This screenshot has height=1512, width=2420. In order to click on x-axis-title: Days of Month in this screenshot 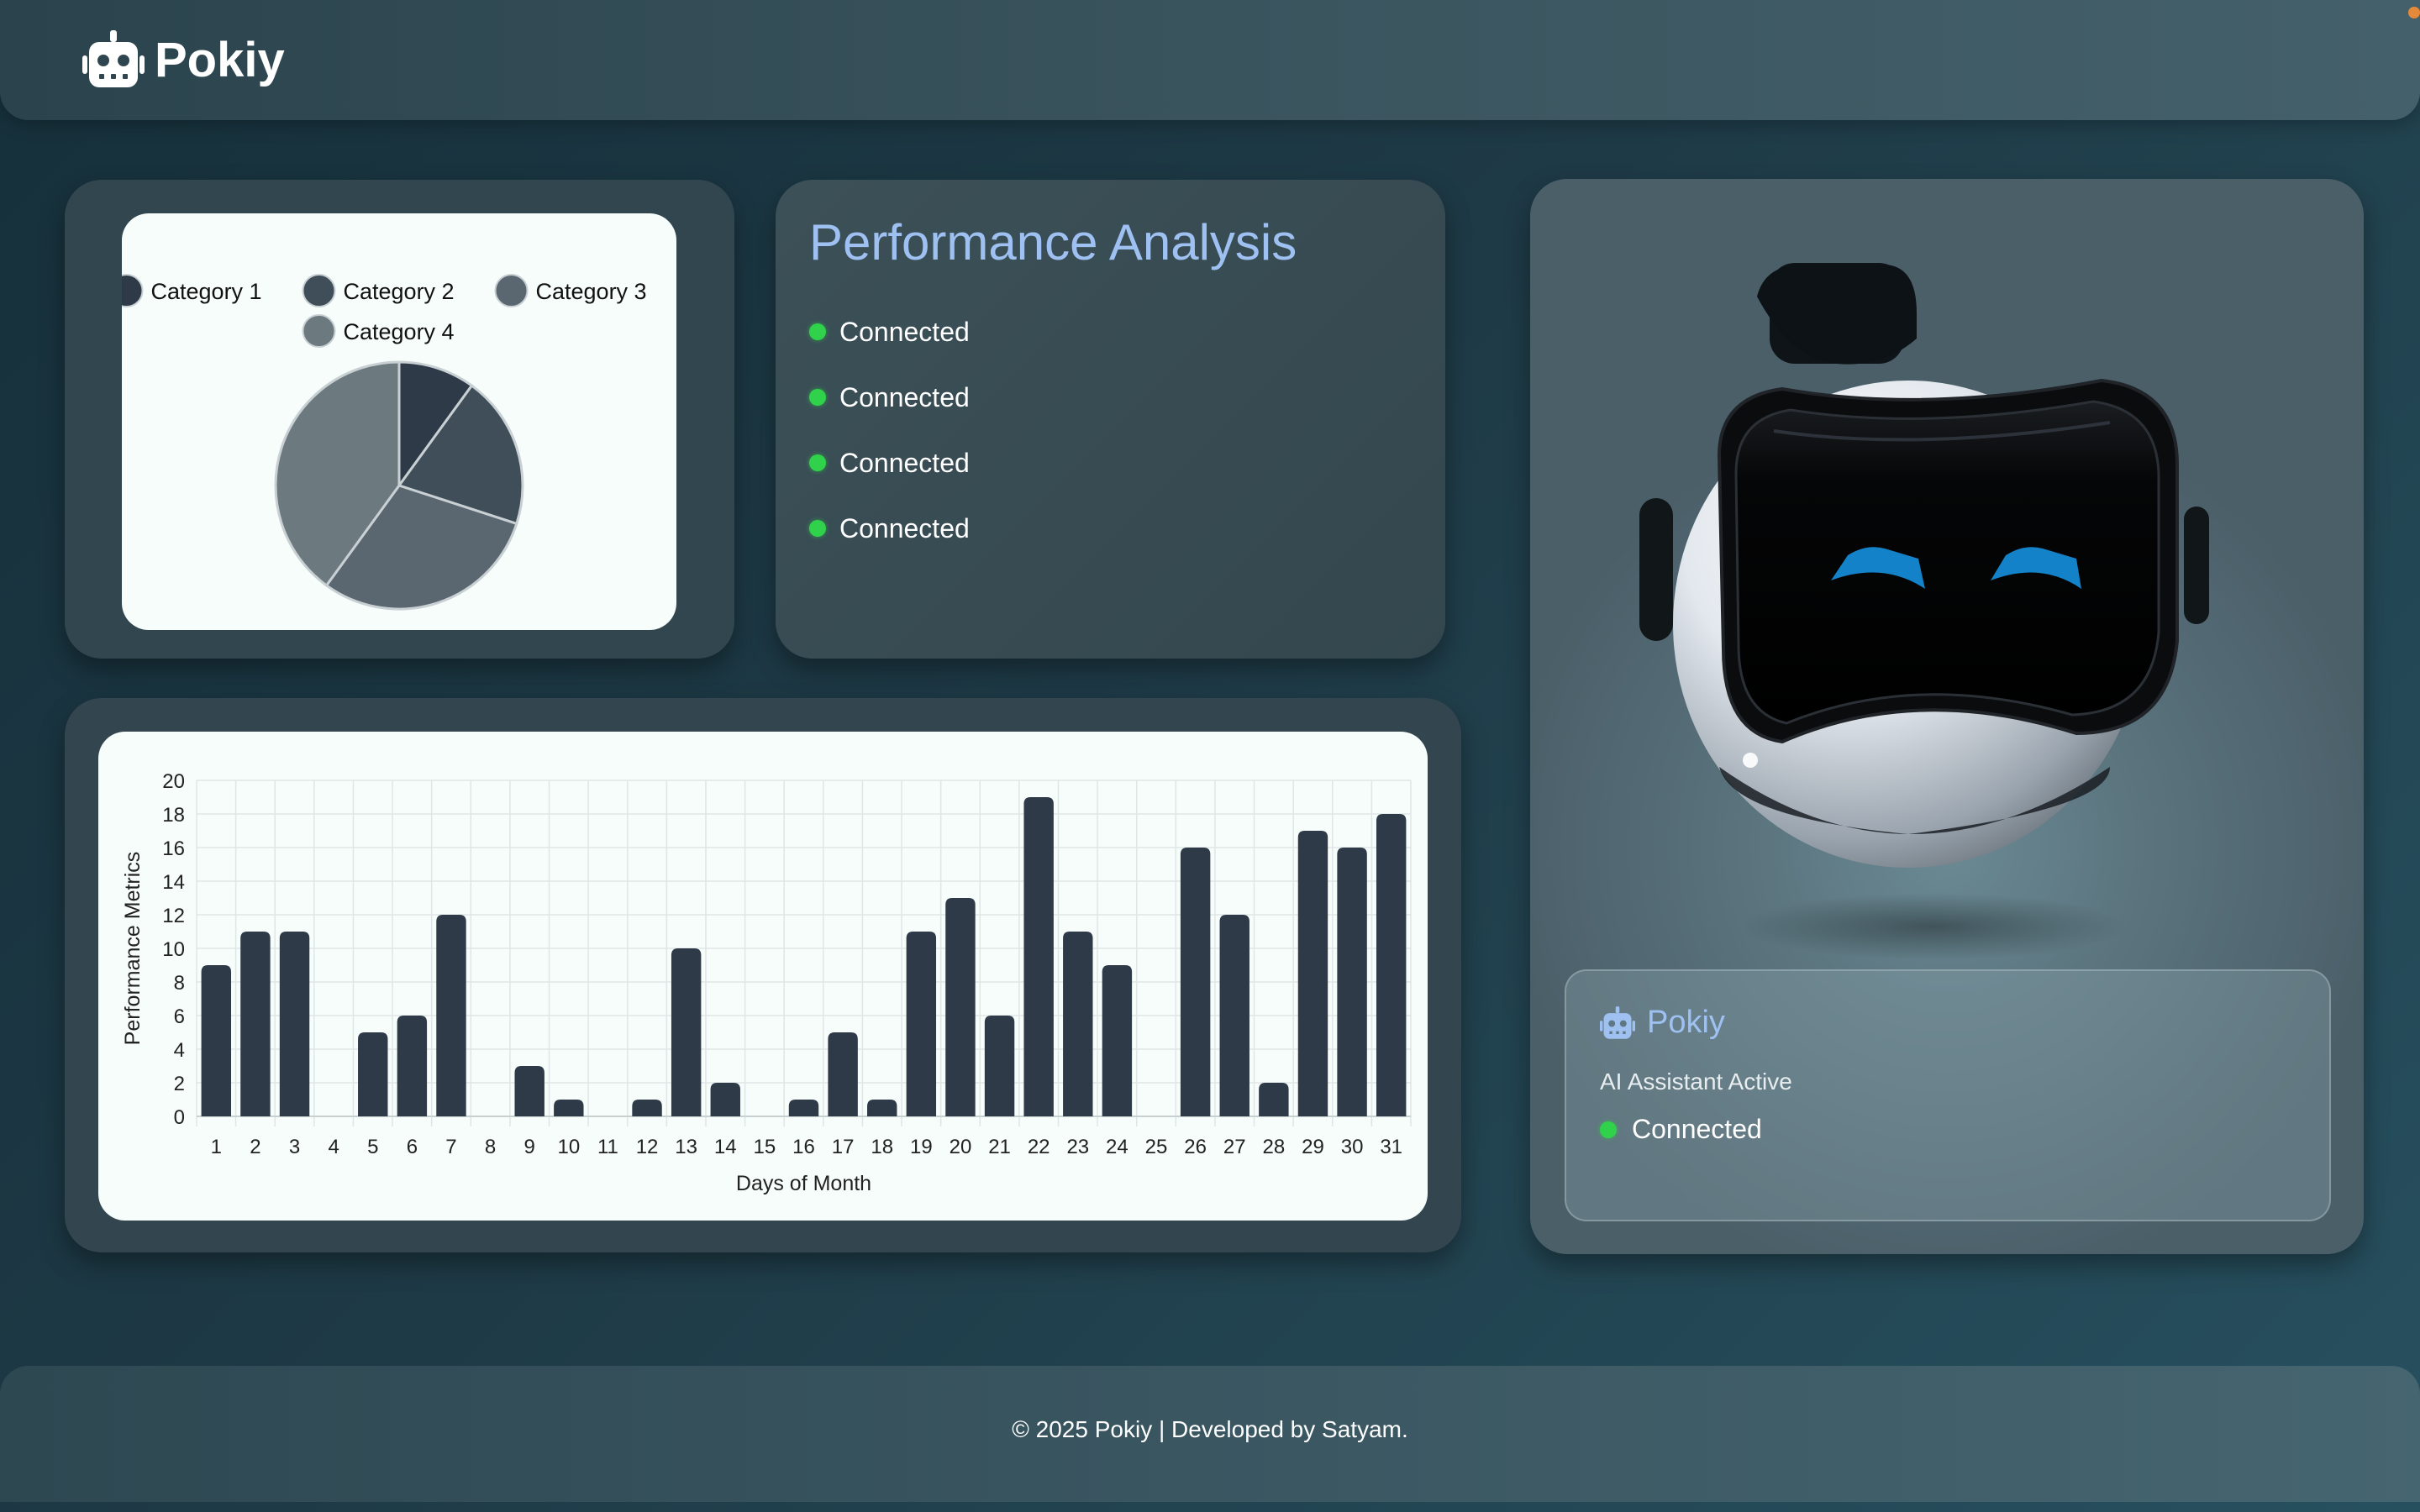, I will do `click(803, 1183)`.